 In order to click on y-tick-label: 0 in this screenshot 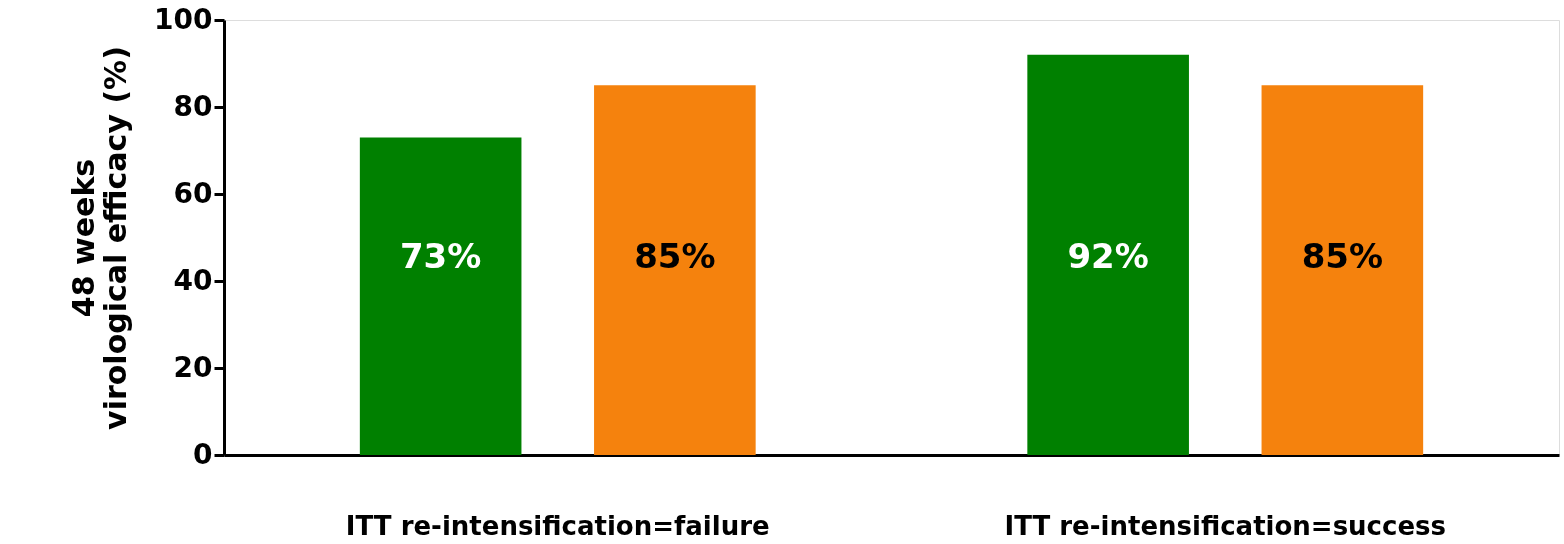, I will do `click(203, 454)`.